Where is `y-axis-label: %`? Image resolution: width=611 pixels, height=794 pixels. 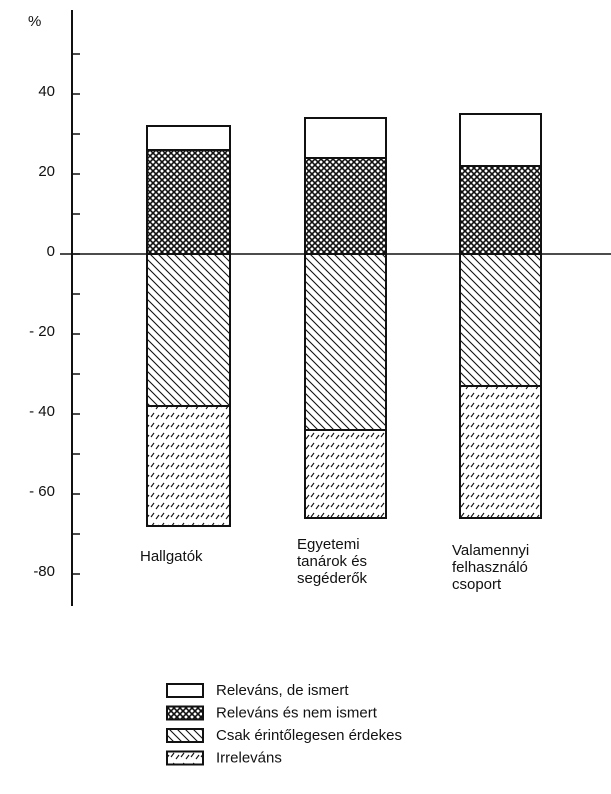
y-axis-label: % is located at coordinates (34, 21).